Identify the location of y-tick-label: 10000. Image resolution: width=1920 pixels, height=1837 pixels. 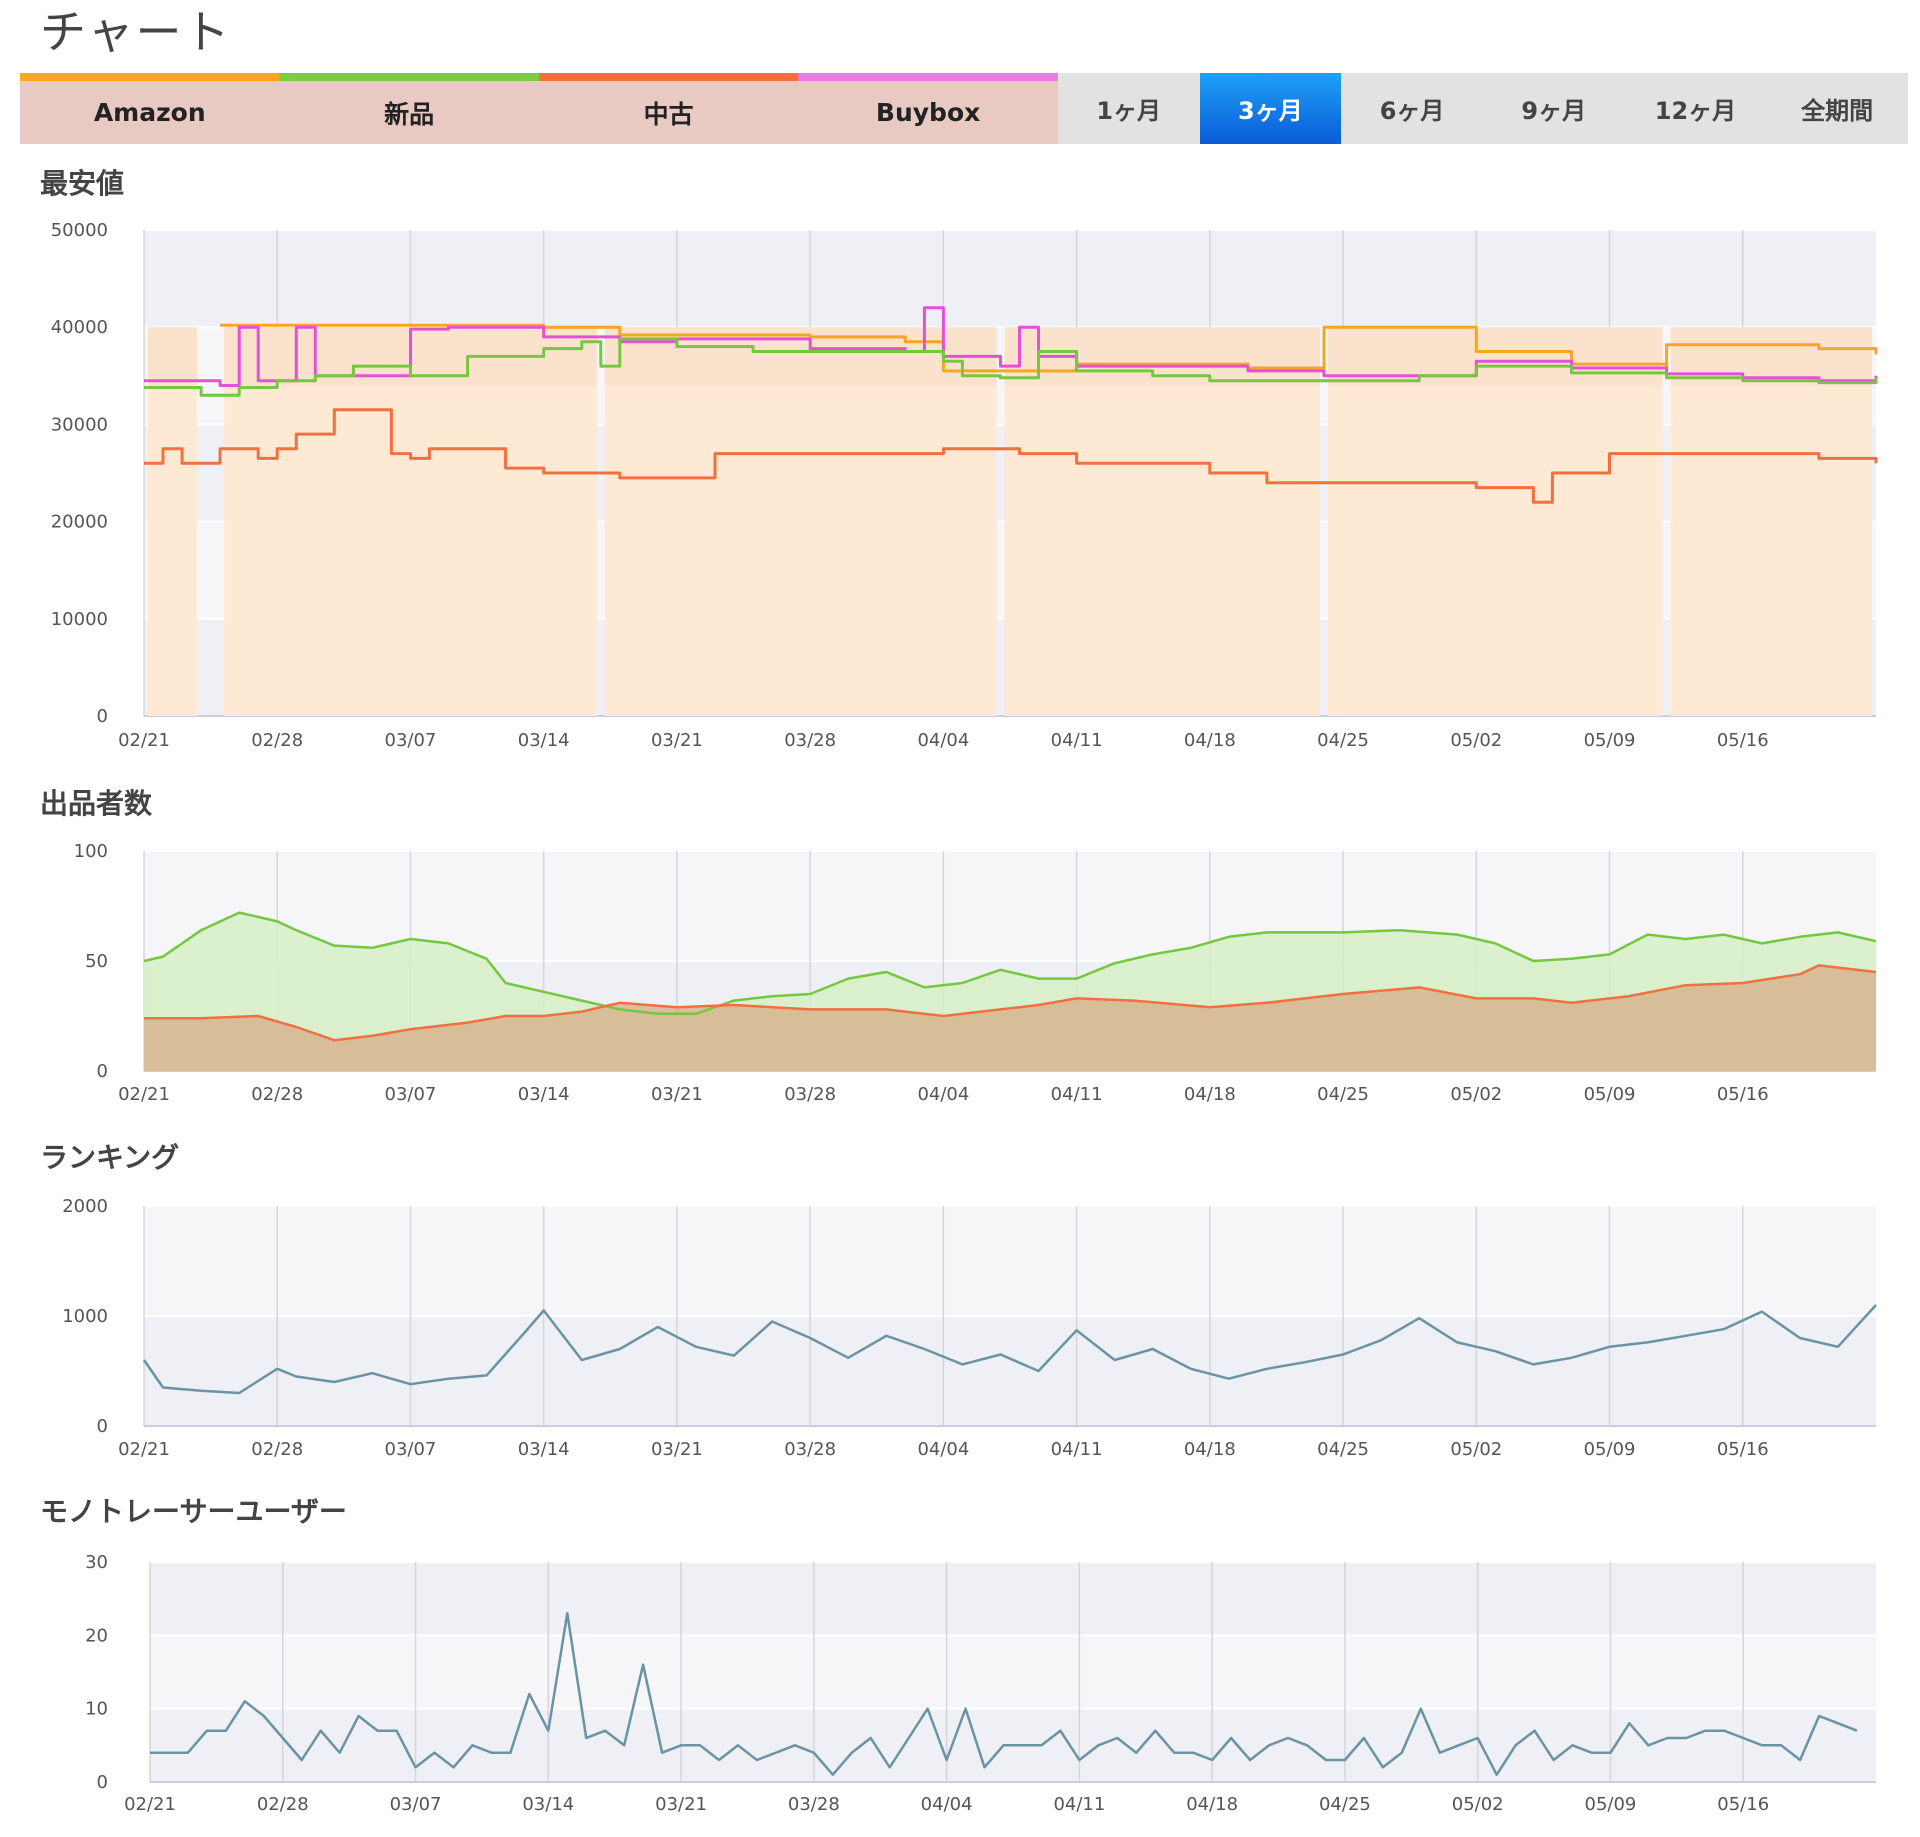
(79, 619).